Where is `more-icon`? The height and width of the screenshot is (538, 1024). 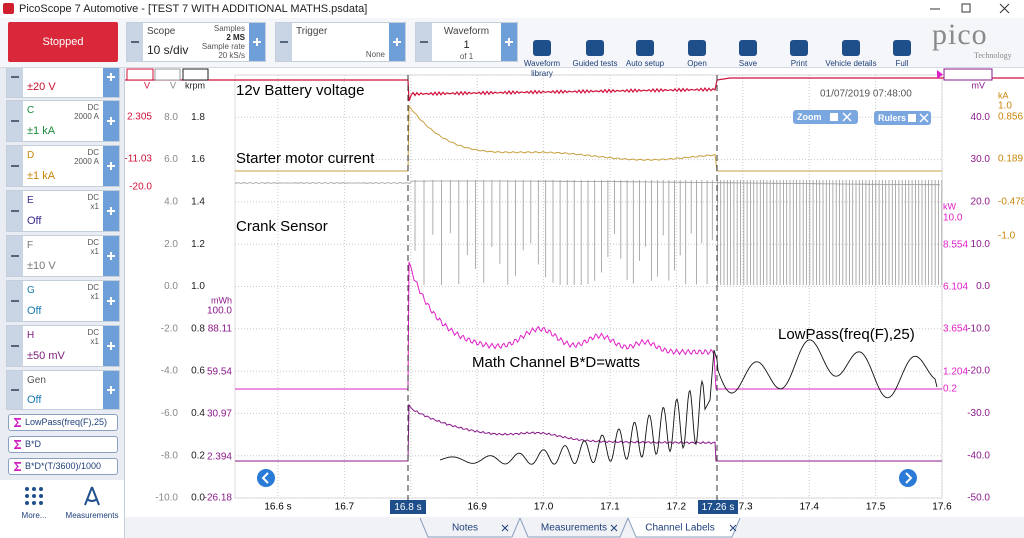
more-icon is located at coordinates (34, 496).